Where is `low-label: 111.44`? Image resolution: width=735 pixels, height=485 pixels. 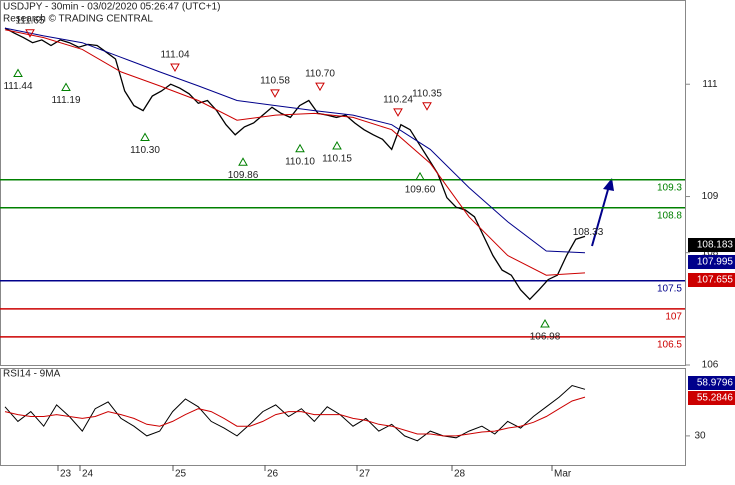
low-label: 111.44 is located at coordinates (18, 86).